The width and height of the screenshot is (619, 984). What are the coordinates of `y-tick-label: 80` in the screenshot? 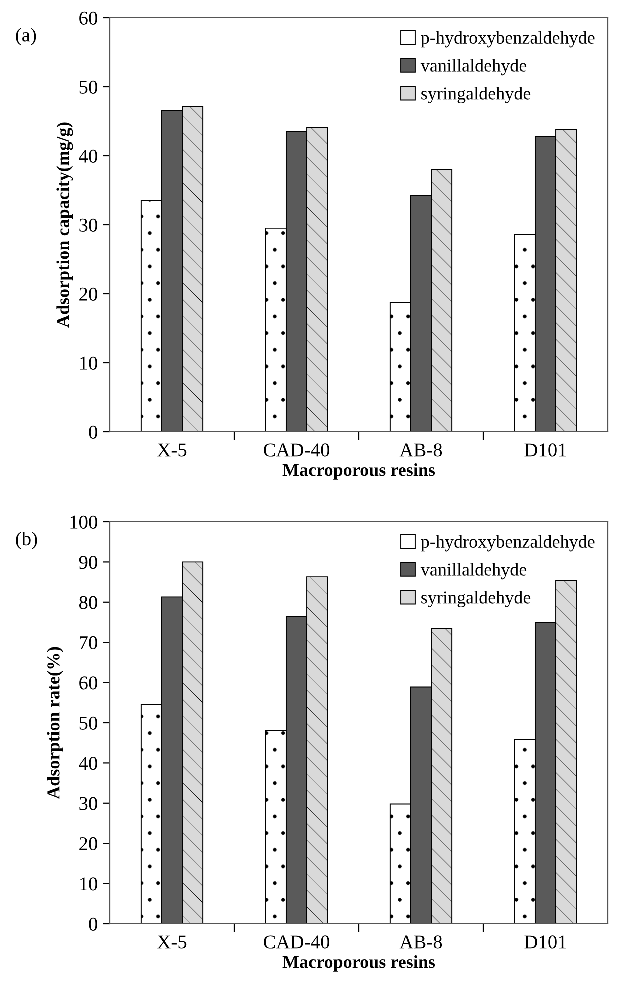 It's located at (88, 603).